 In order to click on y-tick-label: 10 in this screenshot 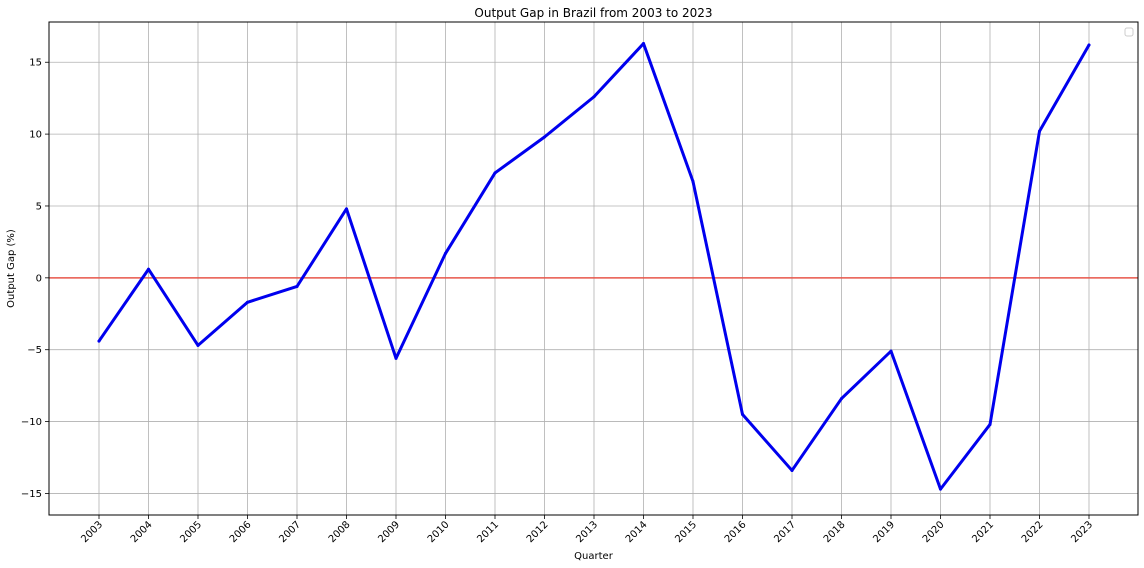, I will do `click(35, 135)`.